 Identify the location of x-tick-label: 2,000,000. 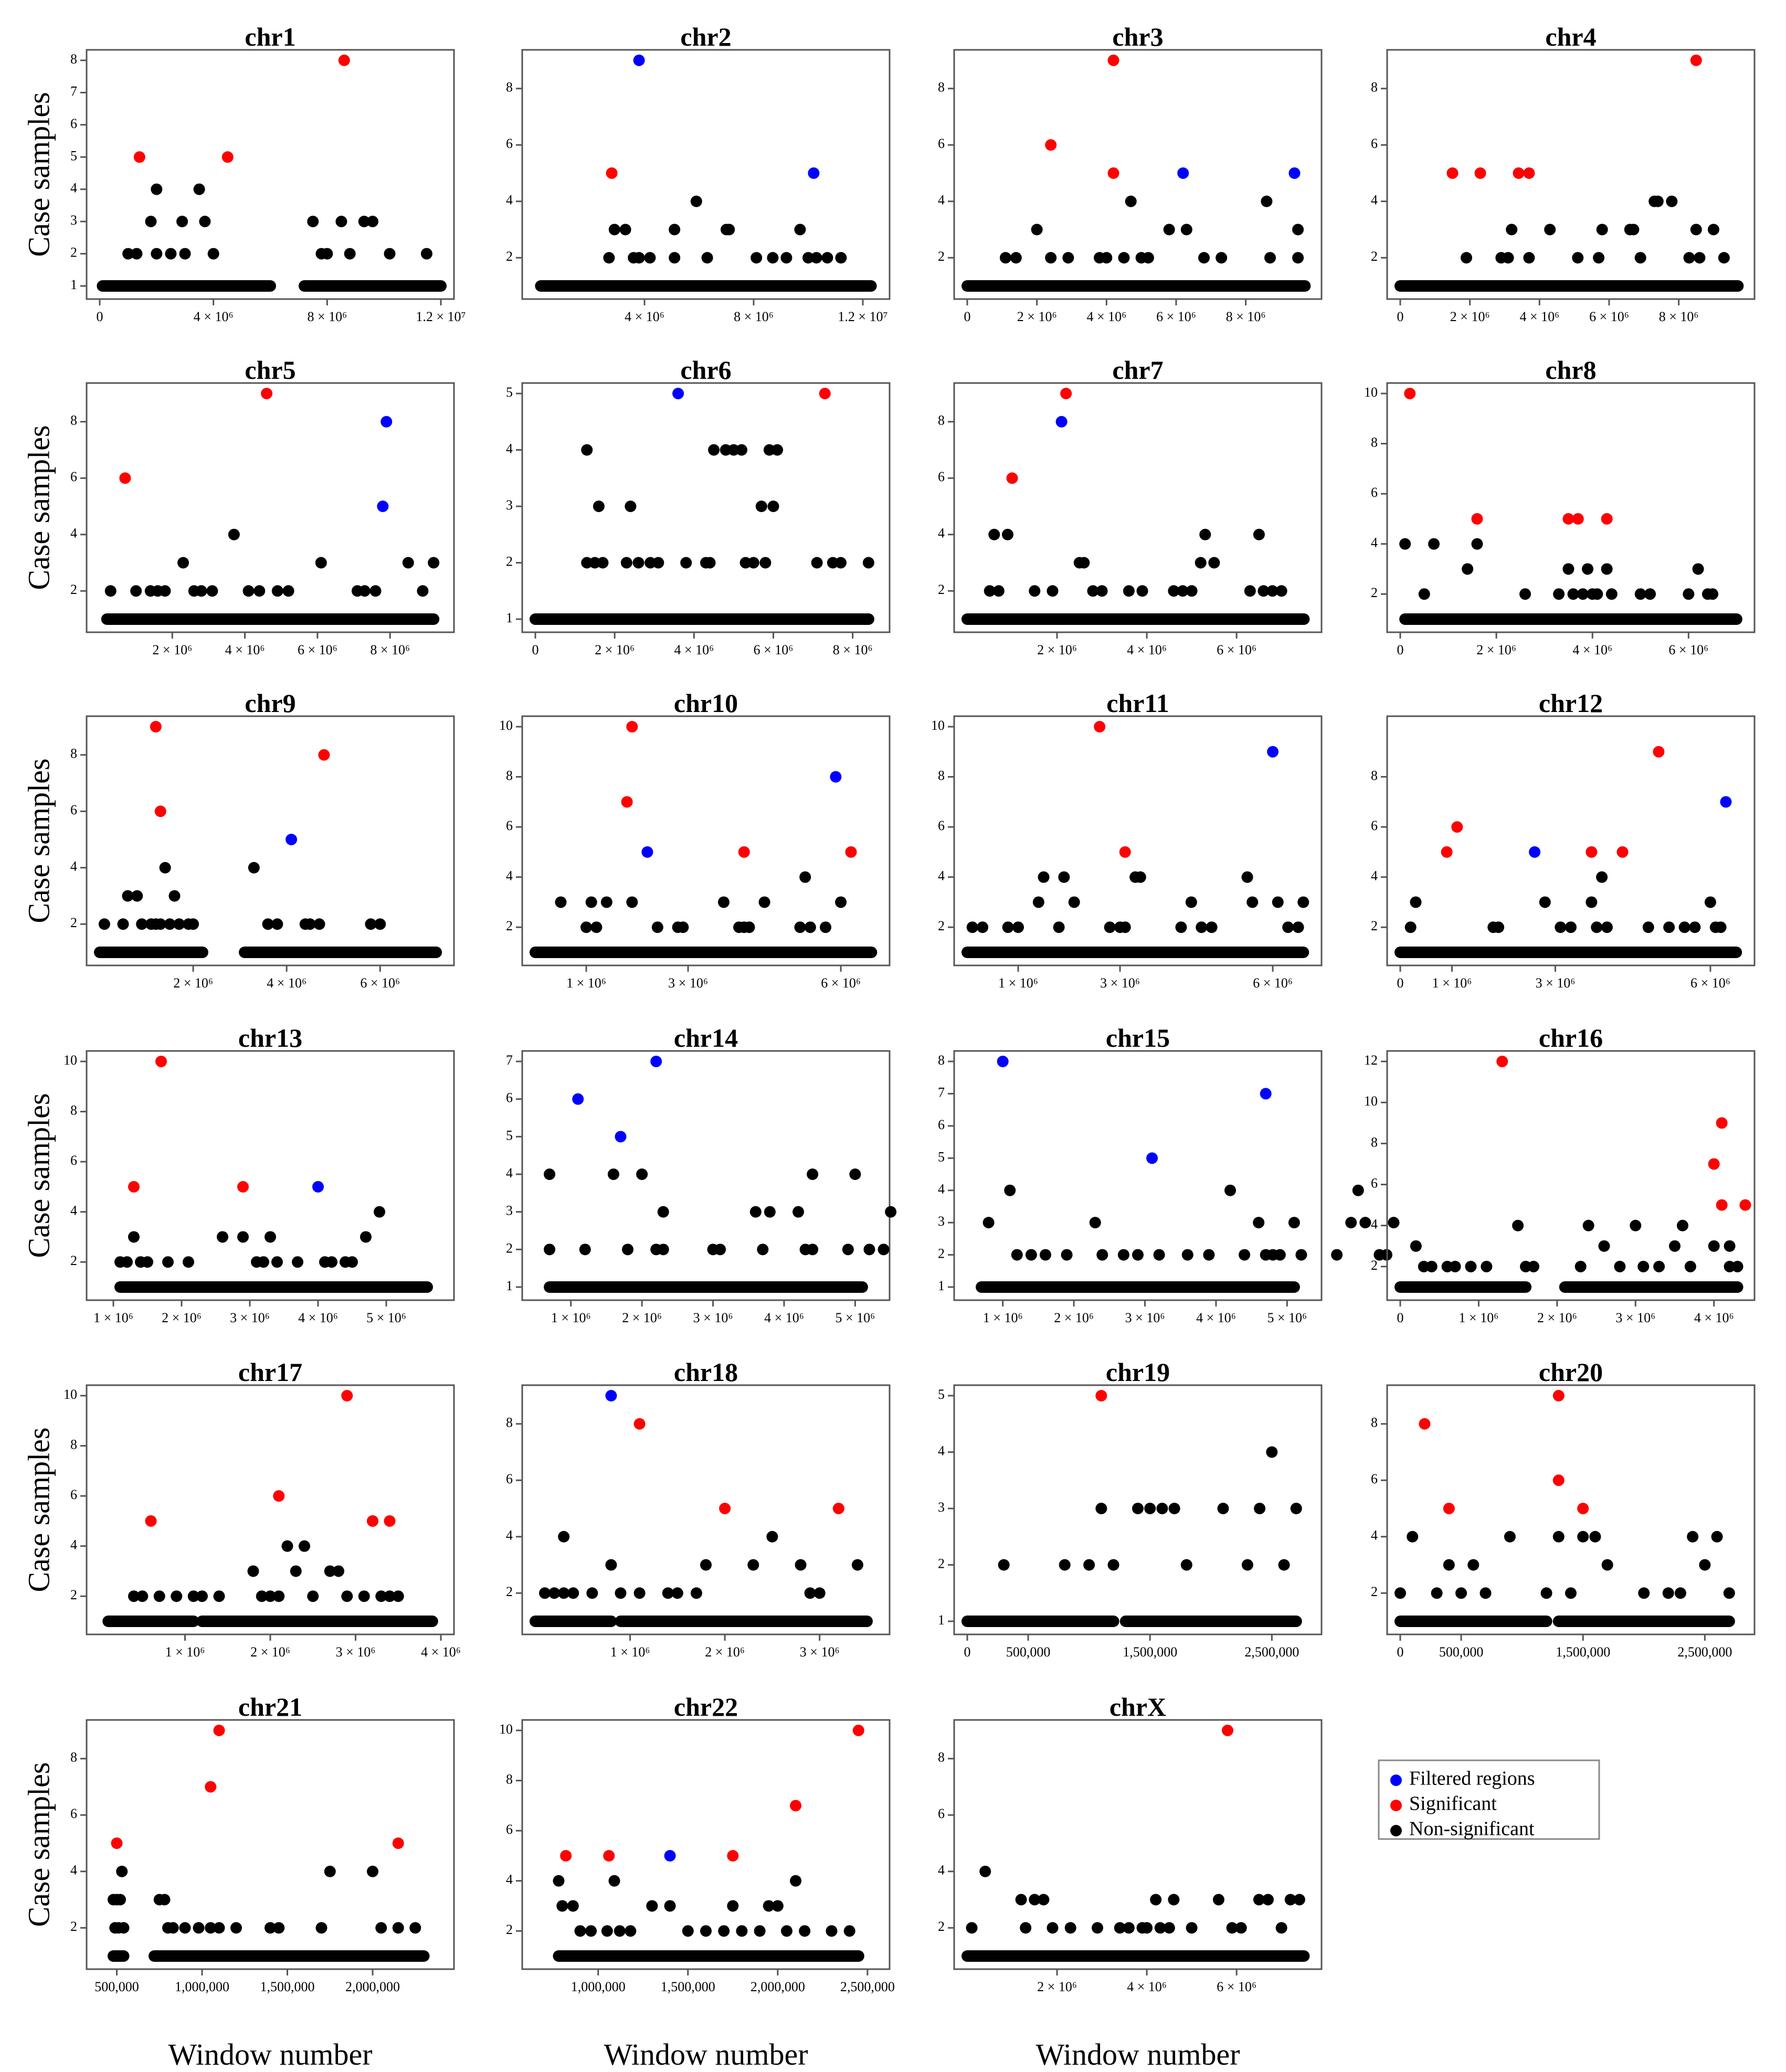
(778, 1986).